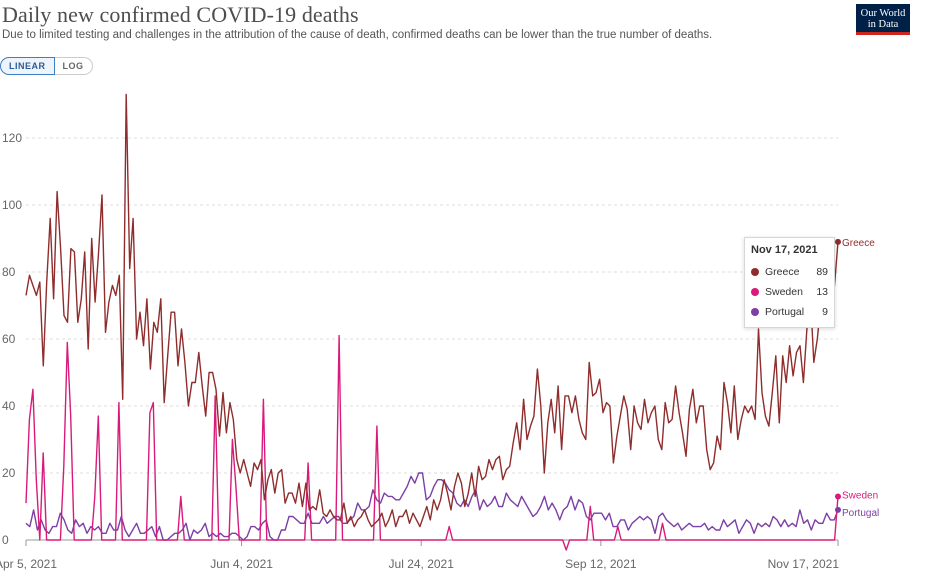  I want to click on scale-toggle-group: LINEAR LOG, so click(46, 66).